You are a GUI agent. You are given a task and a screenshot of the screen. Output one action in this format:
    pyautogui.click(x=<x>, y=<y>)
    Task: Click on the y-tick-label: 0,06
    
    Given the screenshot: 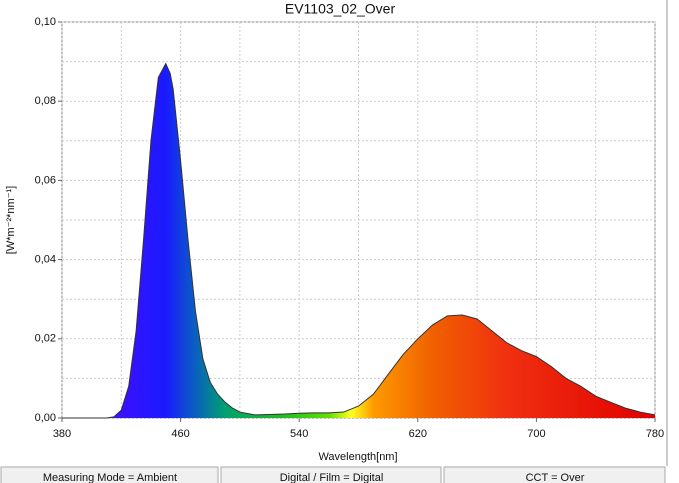 What is the action you would take?
    pyautogui.click(x=45, y=180)
    